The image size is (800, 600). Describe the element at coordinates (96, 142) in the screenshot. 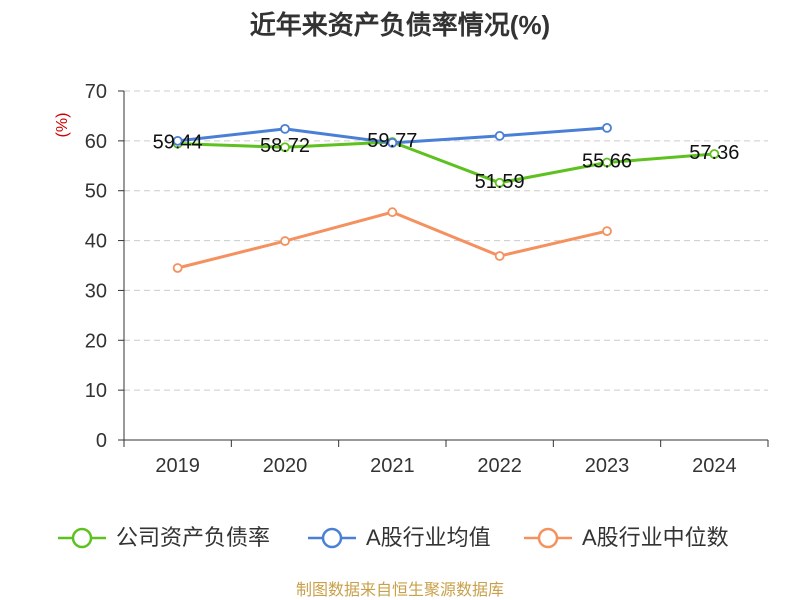

I see `y-tick-label: 60` at that location.